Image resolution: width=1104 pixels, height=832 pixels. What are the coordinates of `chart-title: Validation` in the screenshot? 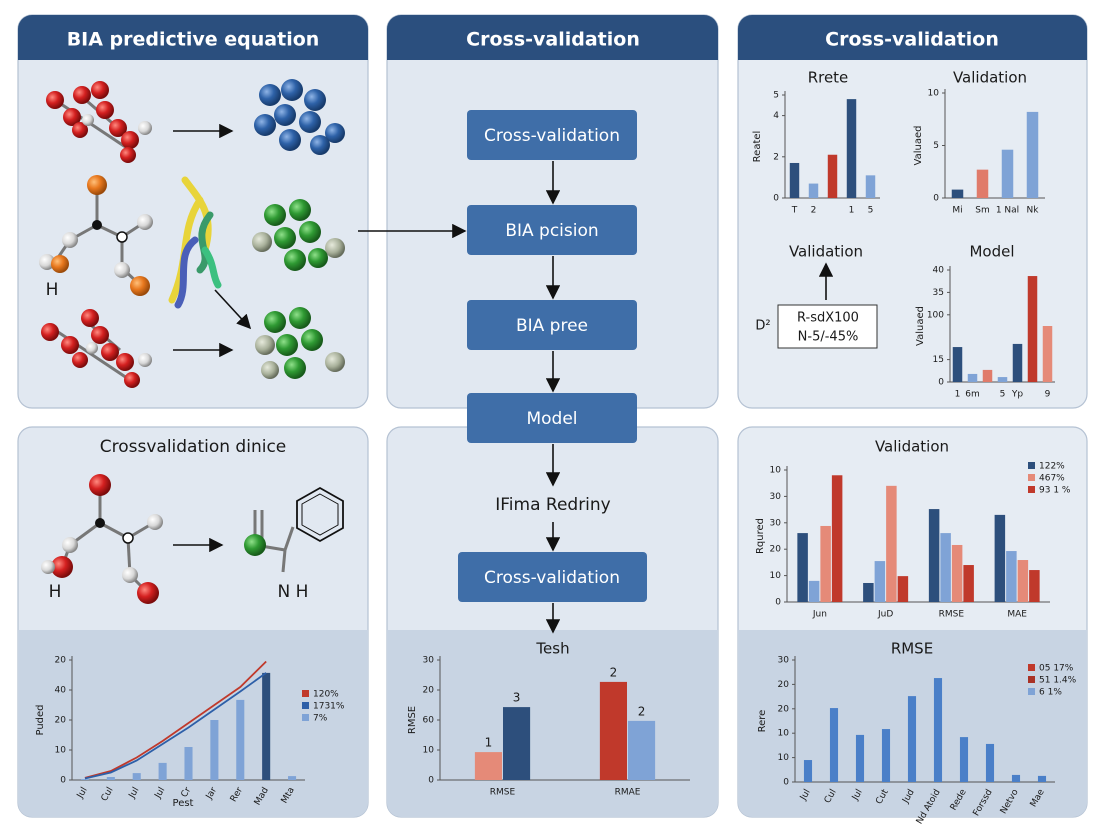 It's located at (912, 447).